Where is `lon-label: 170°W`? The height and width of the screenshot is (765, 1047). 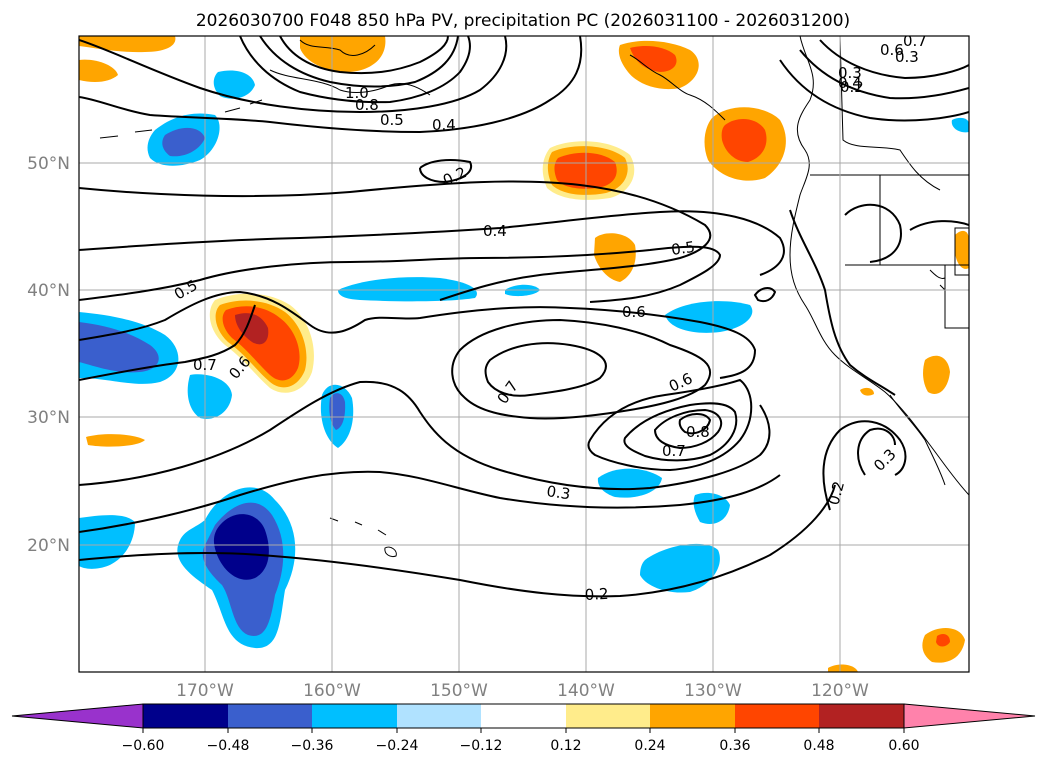
lon-label: 170°W is located at coordinates (205, 691).